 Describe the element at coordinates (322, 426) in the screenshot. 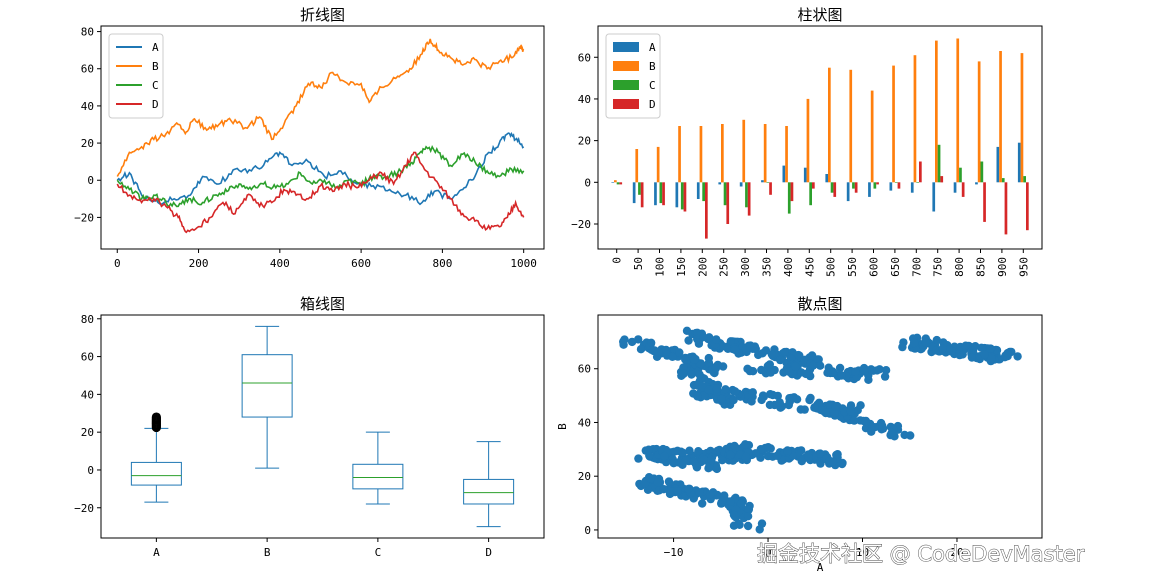

I see `box-plot-frame` at that location.